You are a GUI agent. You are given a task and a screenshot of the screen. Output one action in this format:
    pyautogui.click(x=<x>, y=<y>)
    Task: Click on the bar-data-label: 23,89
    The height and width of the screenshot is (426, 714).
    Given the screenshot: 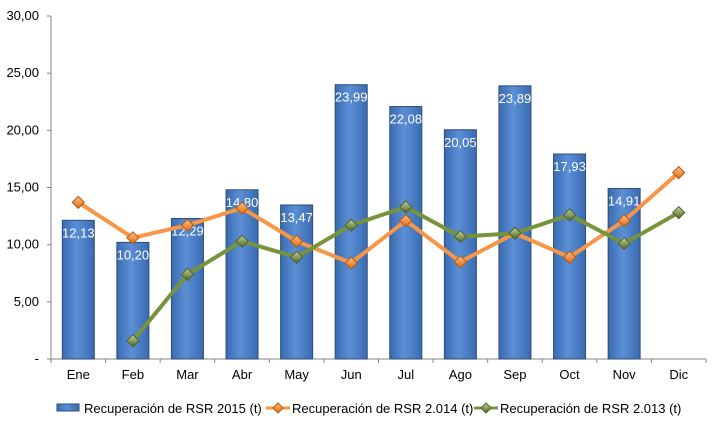 What is the action you would take?
    pyautogui.click(x=515, y=98)
    